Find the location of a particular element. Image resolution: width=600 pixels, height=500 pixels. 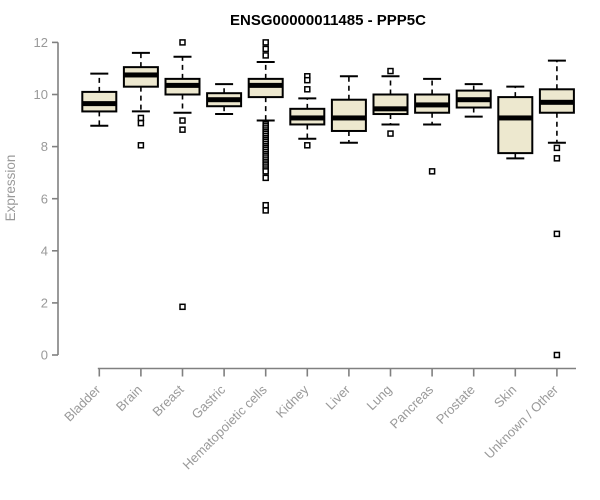

x-tick-label-breast: Breast is located at coordinates (167, 400).